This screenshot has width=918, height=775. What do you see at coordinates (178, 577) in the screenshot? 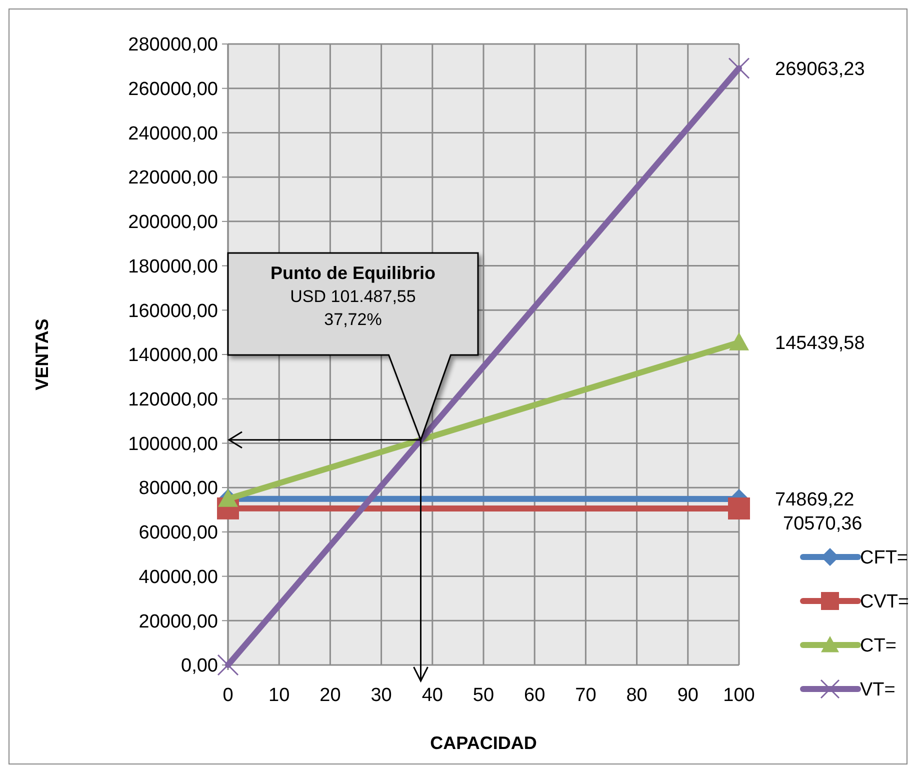
I see `y-tick-label: 40000,00` at bounding box center [178, 577].